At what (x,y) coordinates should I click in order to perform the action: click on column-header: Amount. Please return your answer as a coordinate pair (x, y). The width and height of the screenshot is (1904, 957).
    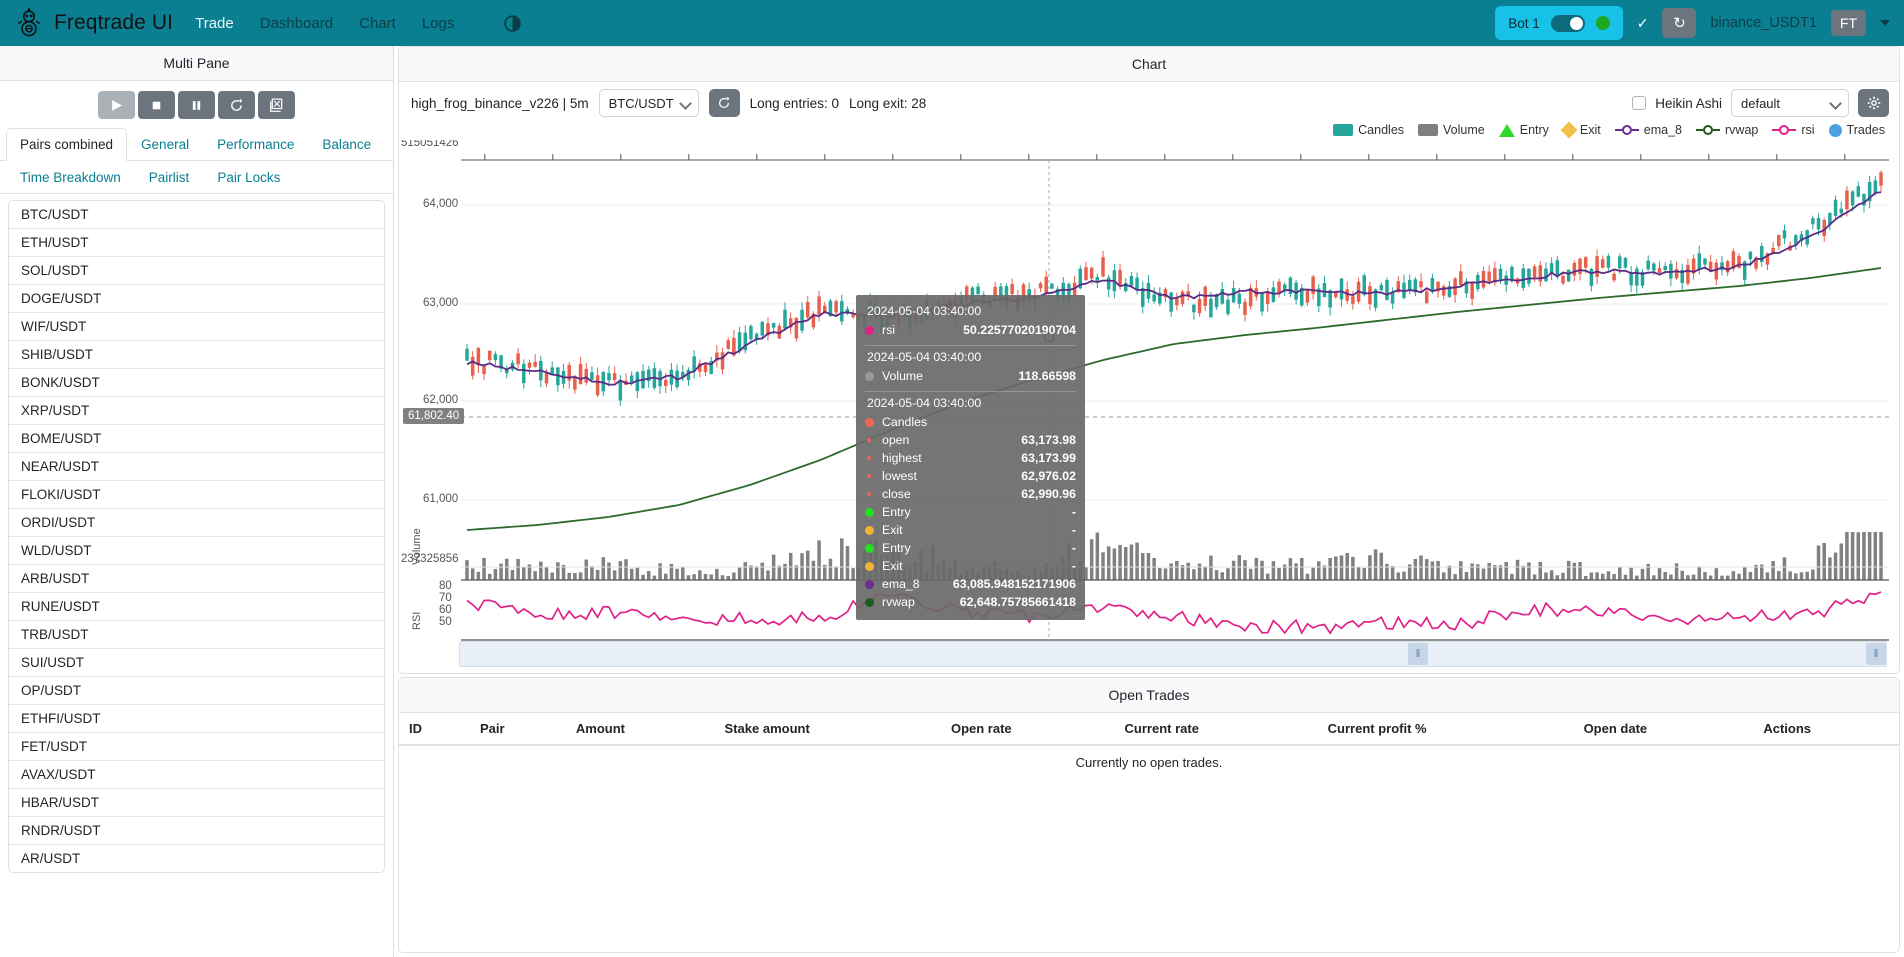
    Looking at the image, I should click on (640, 729).